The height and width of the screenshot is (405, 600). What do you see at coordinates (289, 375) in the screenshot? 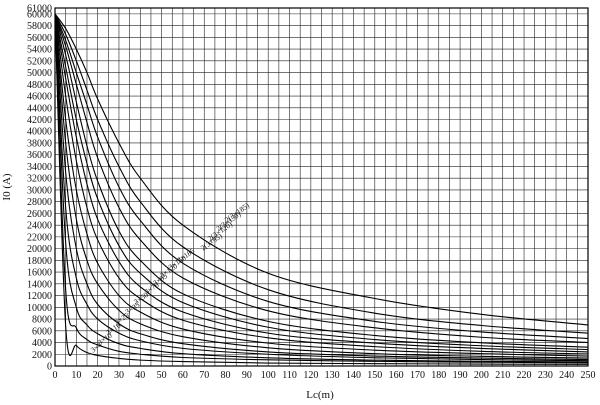
I see `x-tick-label: 110` at bounding box center [289, 375].